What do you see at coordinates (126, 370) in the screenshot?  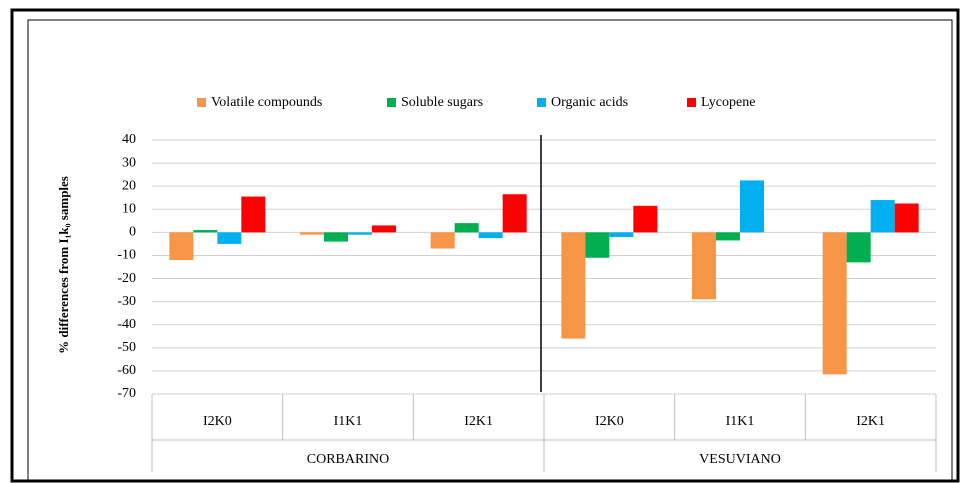 I see `y-tick-label: -60` at bounding box center [126, 370].